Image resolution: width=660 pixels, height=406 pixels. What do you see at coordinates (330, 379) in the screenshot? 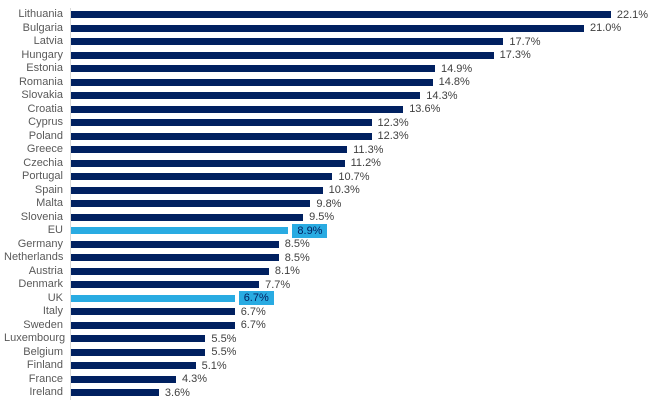
I see `chart-row: France 4.3%` at bounding box center [330, 379].